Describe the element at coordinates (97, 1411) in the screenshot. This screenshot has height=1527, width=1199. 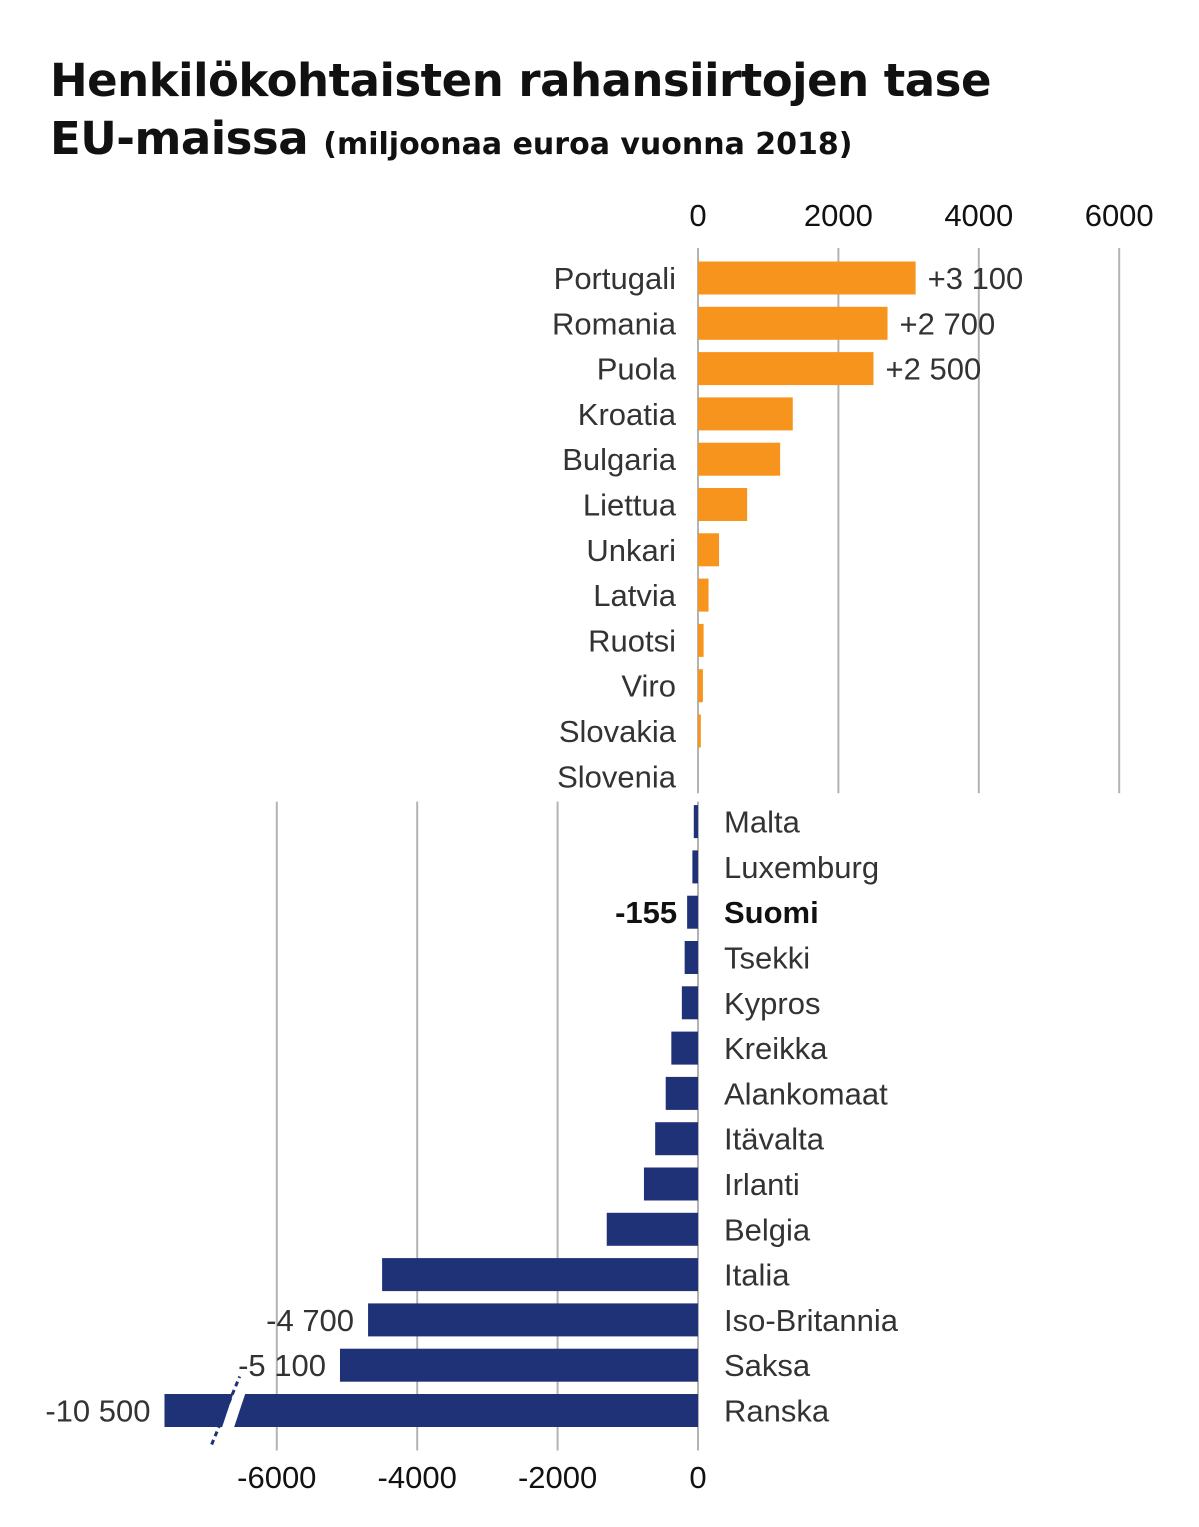
I see `data-label-ranska: -10 500` at that location.